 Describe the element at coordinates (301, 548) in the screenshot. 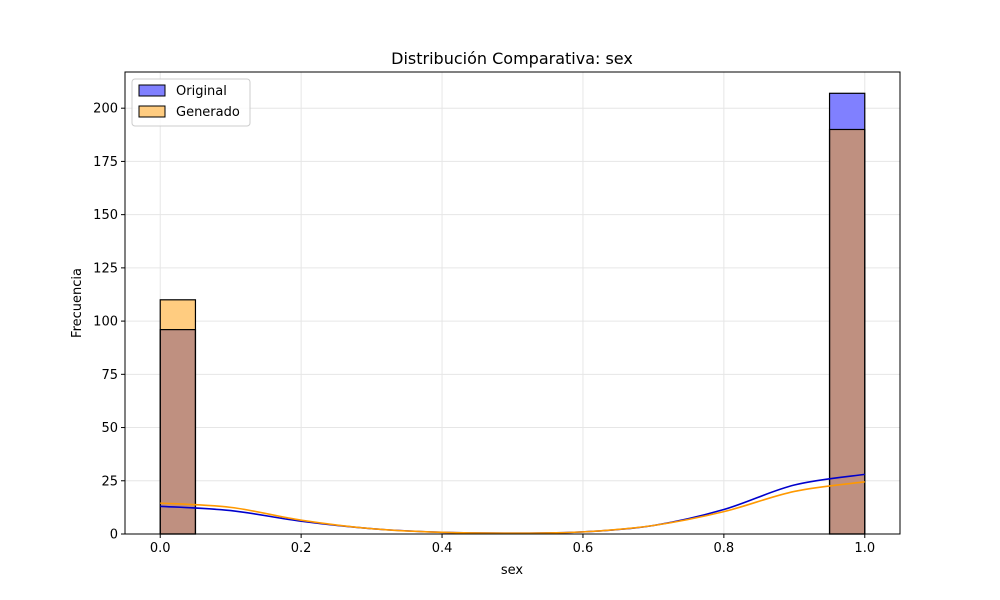

I see `x-tick-label: 0.2` at that location.